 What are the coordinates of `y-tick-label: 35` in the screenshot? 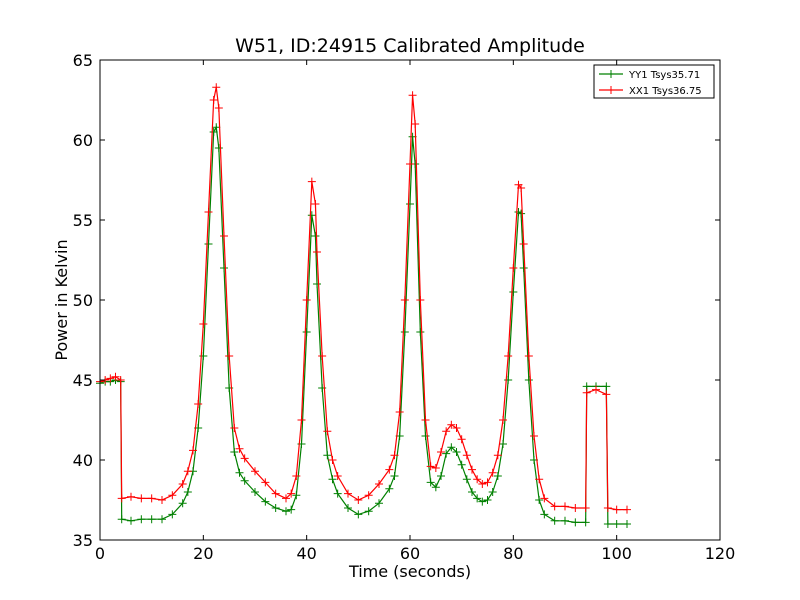 It's located at (83, 540).